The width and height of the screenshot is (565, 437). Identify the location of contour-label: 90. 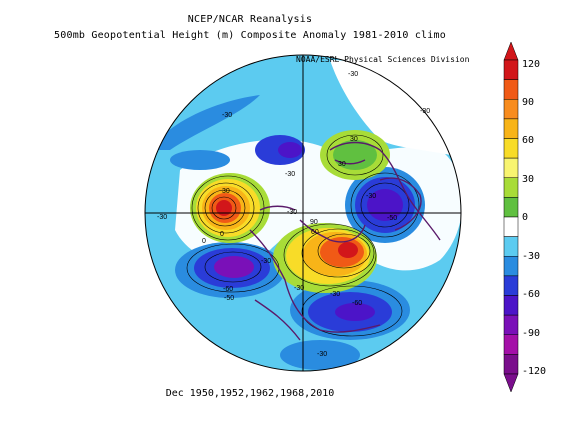
(314, 222).